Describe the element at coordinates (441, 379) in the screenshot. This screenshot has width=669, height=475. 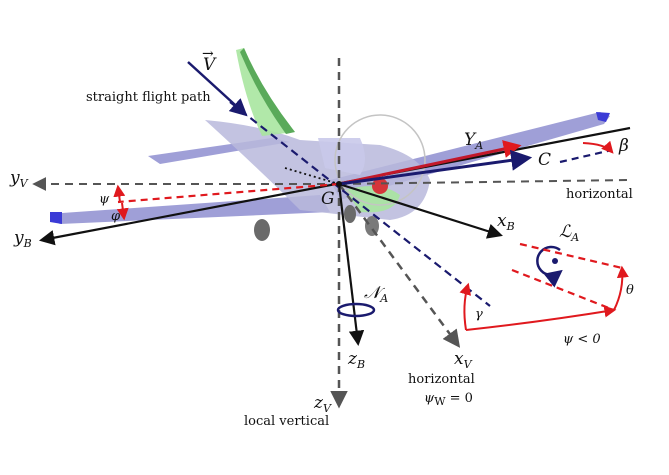
I see `horizontal-bottom-label: horizontal` at that location.